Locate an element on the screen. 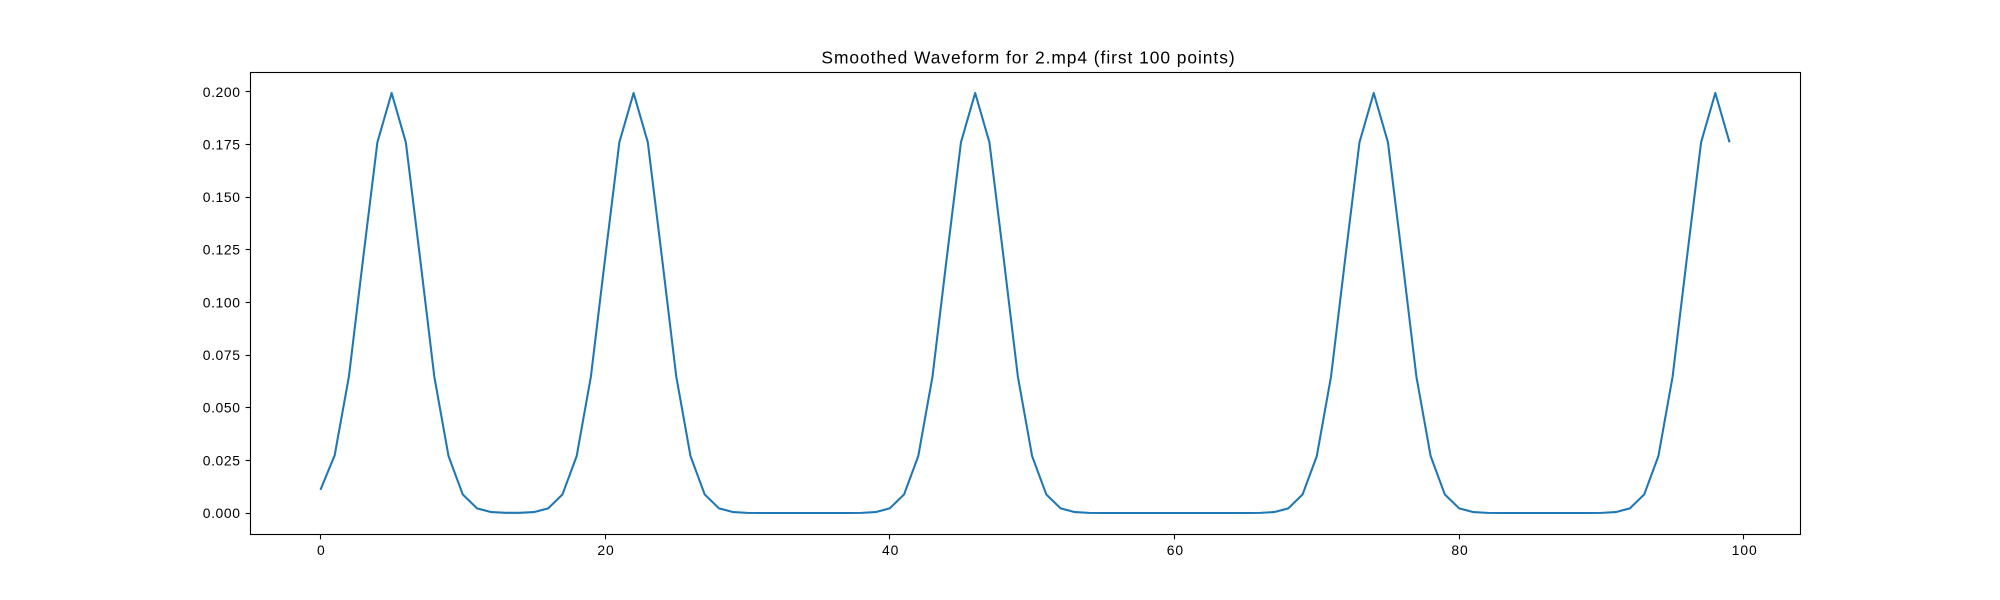 Image resolution: width=2000 pixels, height=600 pixels. svg-text: 0 is located at coordinates (321, 550).